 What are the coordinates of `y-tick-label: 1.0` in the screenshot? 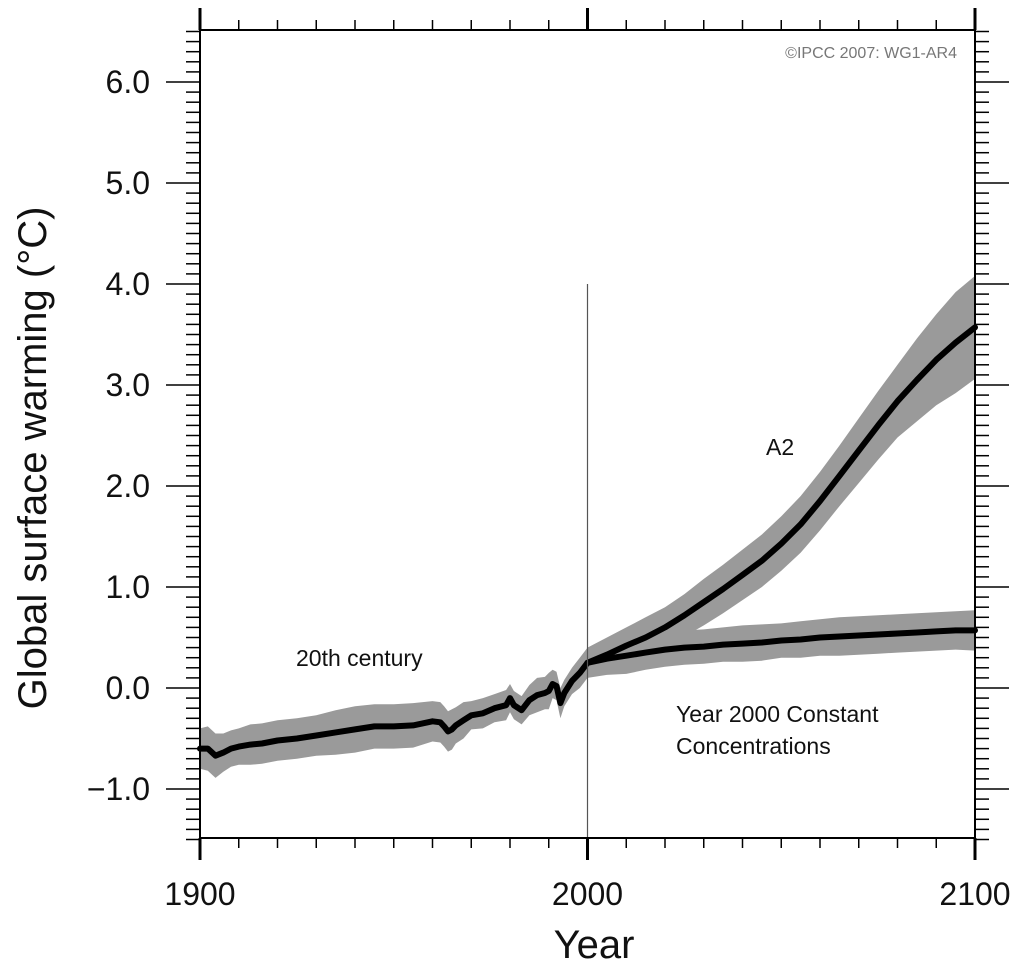 It's located at (128, 587).